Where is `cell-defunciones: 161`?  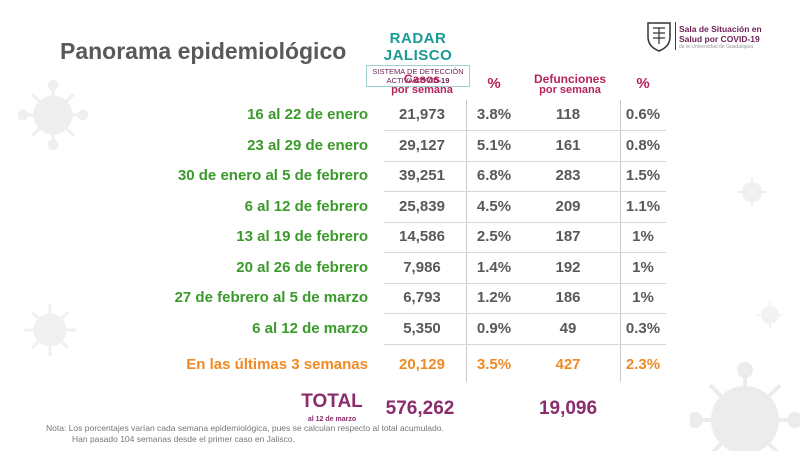 cell-defunciones: 161 is located at coordinates (568, 145).